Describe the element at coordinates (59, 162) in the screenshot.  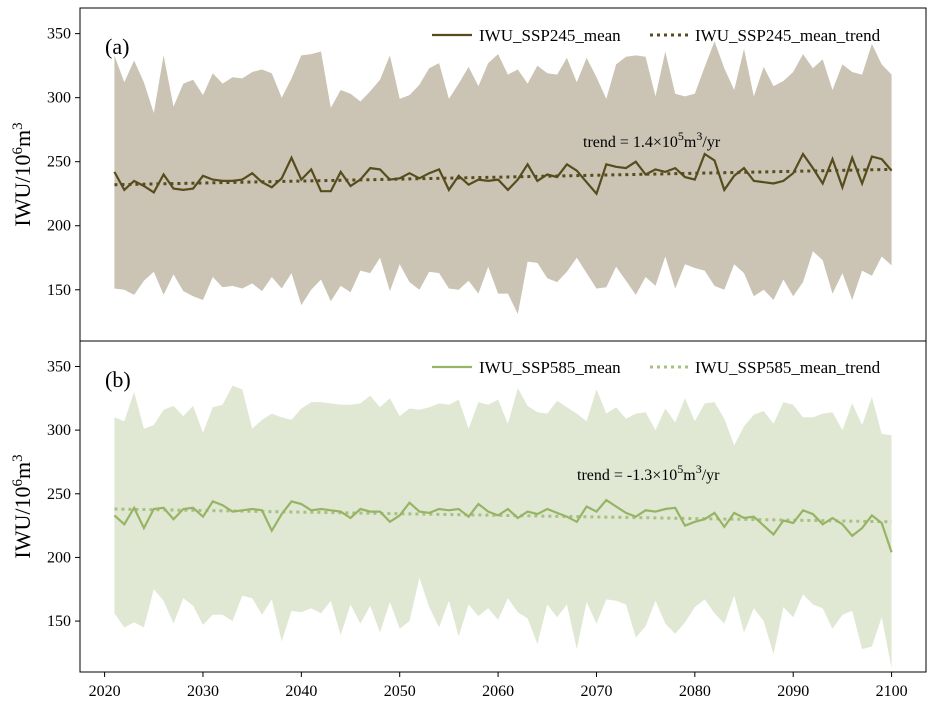
I see `y-tick-label-a-250: 250` at that location.